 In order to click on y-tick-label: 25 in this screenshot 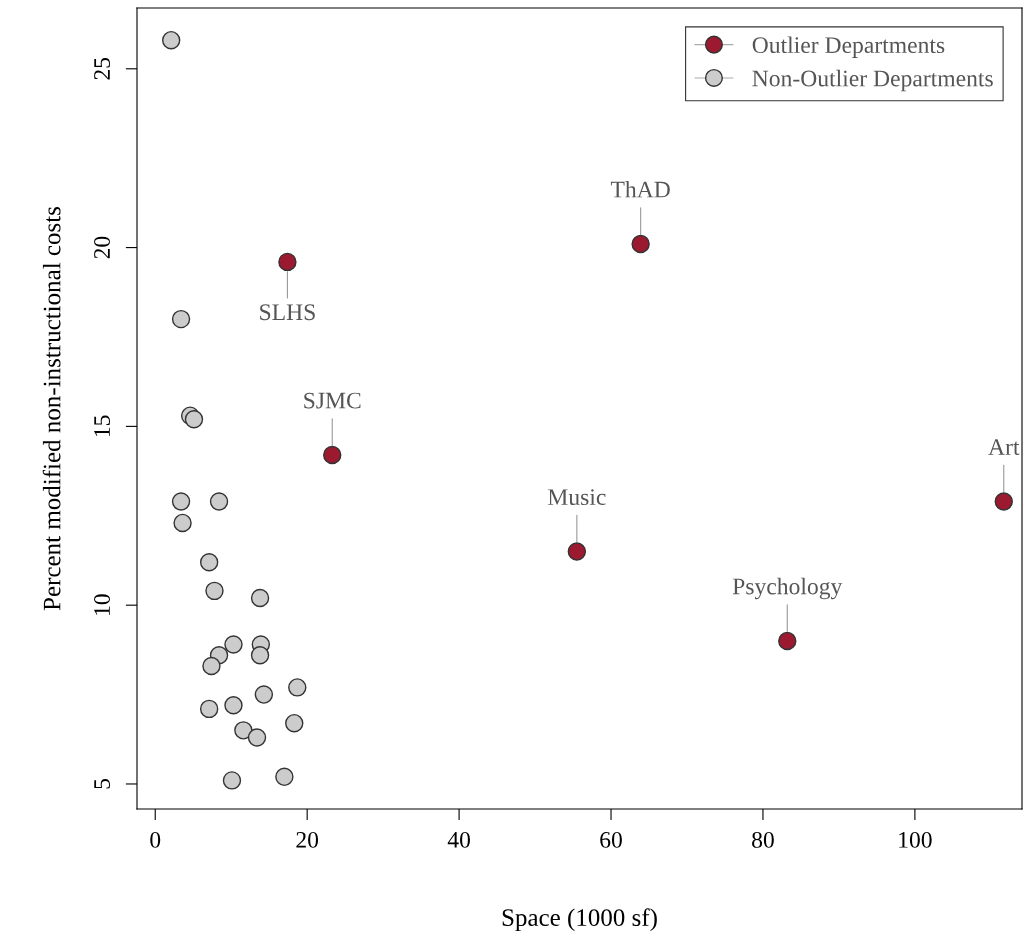, I will do `click(102, 68)`.